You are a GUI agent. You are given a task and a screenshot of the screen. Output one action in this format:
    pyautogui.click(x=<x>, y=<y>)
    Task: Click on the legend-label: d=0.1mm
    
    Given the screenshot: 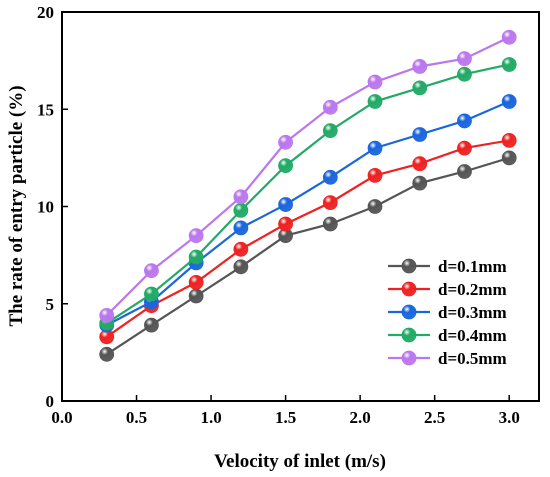 What is the action you would take?
    pyautogui.click(x=472, y=266)
    